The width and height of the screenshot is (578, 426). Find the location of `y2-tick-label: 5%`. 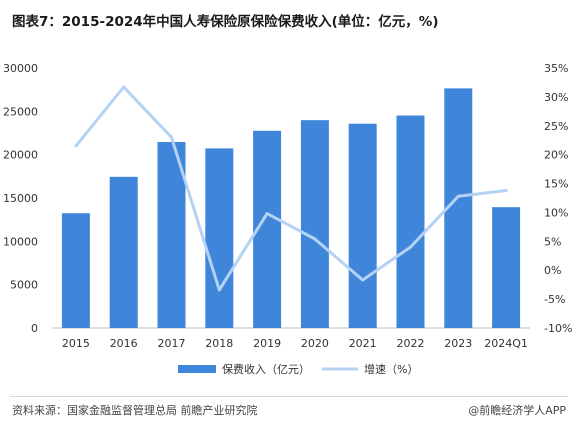

y2-tick-label: 5% is located at coordinates (552, 241).